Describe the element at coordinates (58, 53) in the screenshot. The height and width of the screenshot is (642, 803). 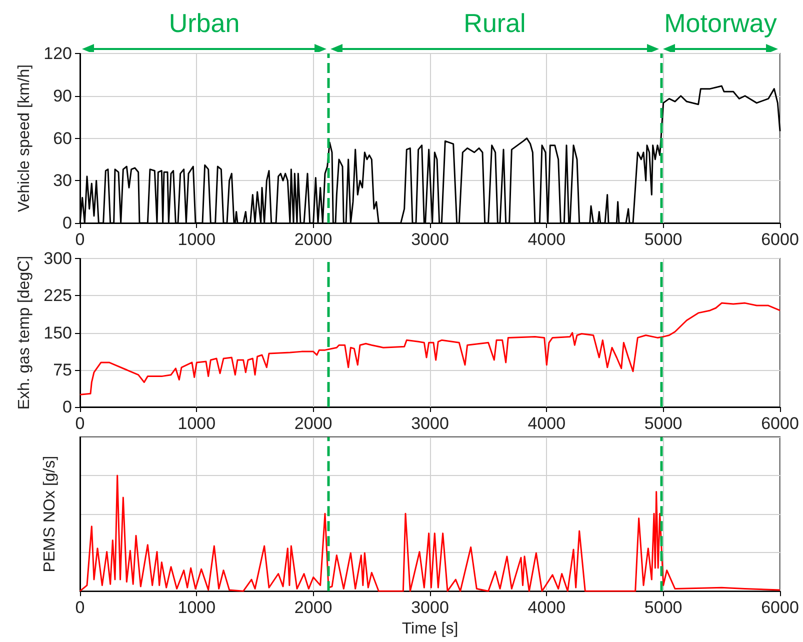
I see `y-tick-label: 120` at that location.